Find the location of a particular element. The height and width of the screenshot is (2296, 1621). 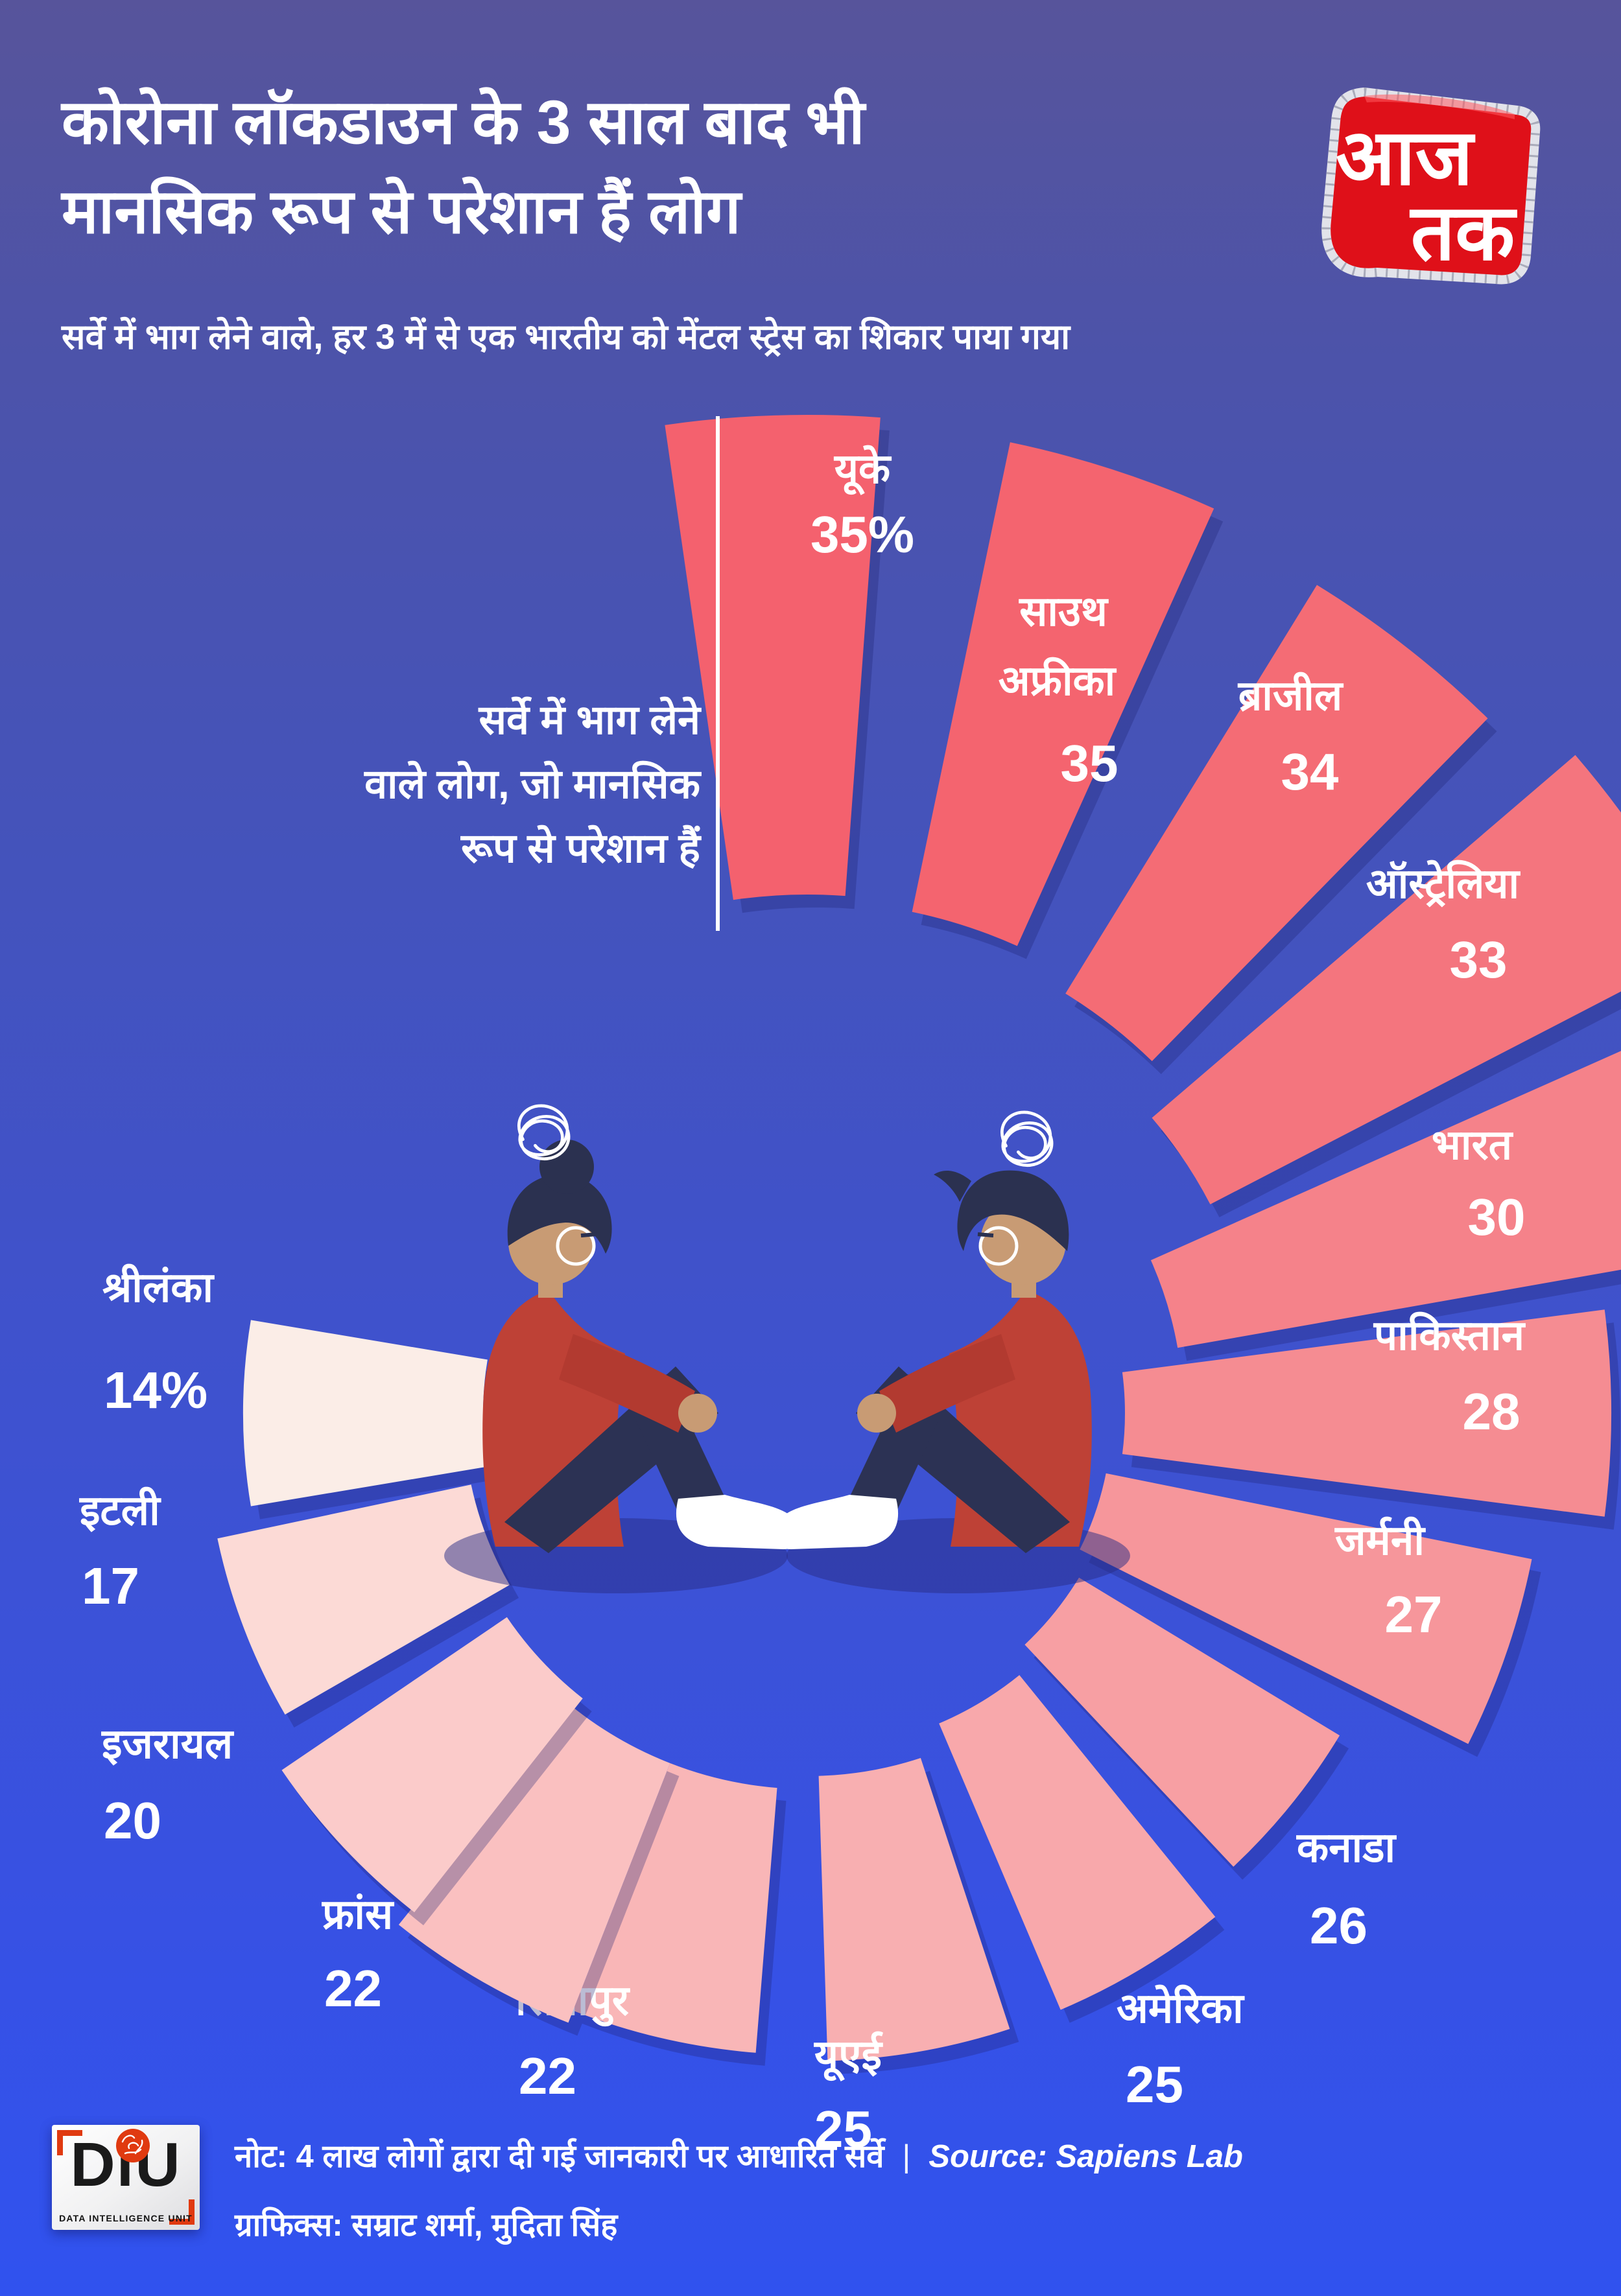

woman-glasses is located at coordinates (576, 1246).